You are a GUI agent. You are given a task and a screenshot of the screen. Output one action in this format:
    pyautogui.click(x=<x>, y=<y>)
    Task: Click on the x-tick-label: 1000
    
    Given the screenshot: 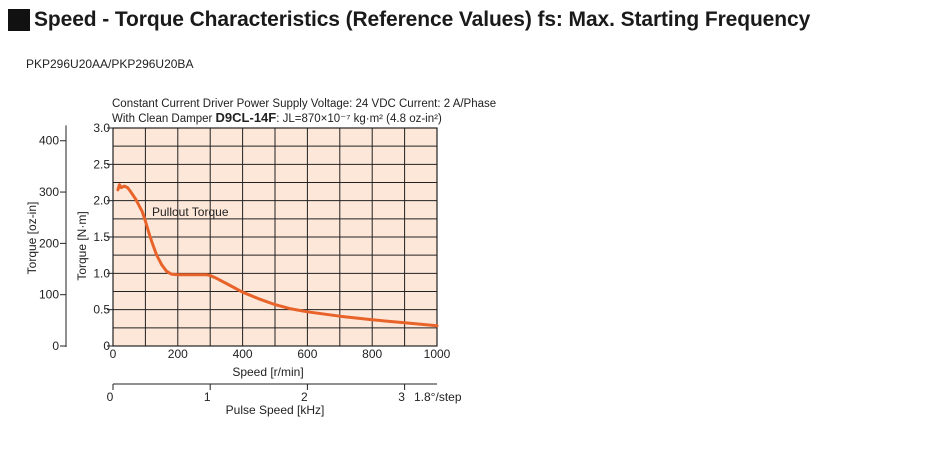 What is the action you would take?
    pyautogui.click(x=437, y=354)
    